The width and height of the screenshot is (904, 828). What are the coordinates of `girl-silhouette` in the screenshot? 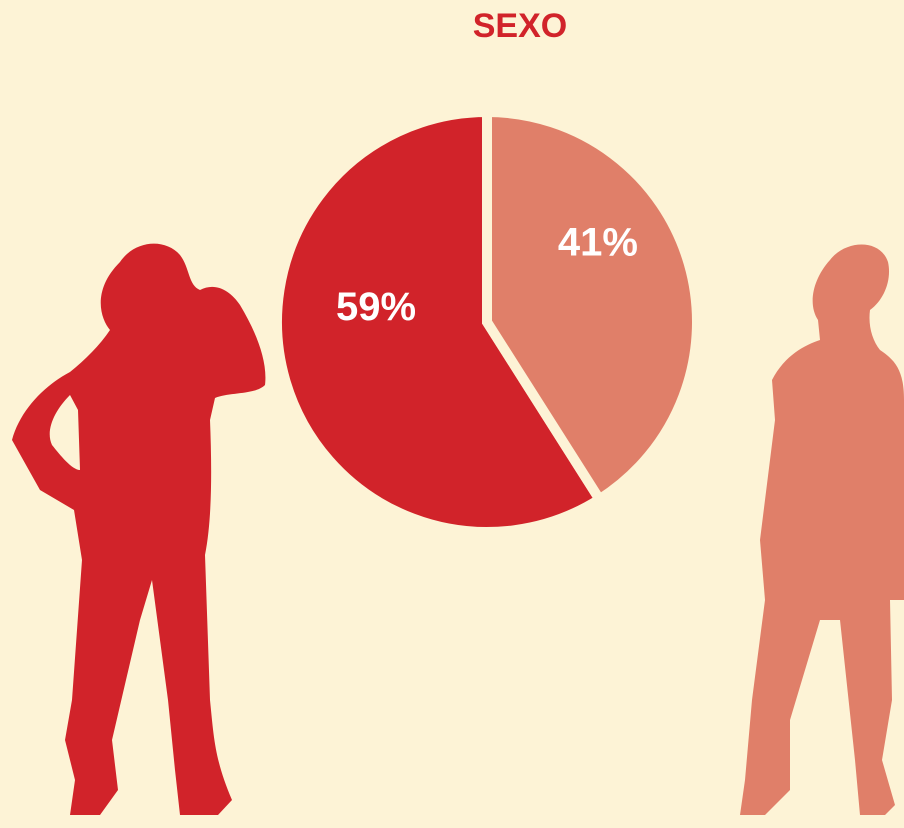 It's located at (822, 529).